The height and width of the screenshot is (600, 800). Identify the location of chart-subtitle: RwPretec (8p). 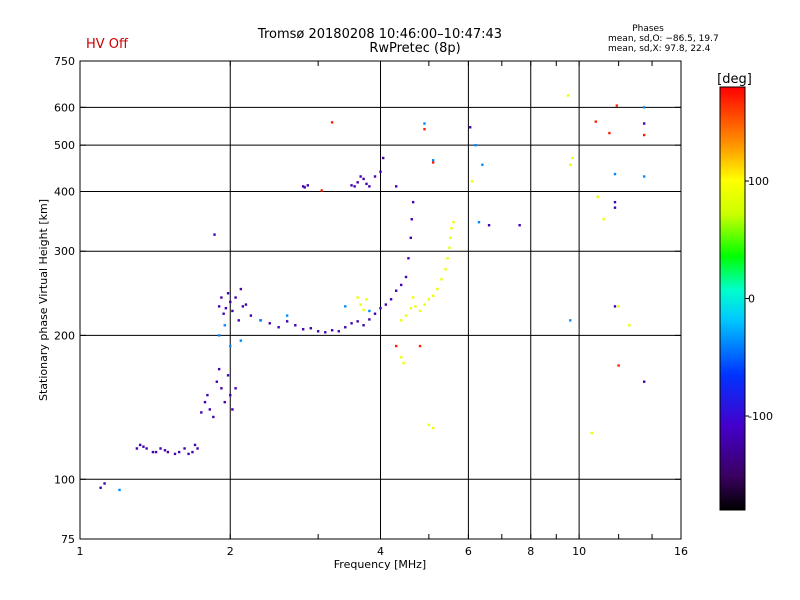
(415, 48).